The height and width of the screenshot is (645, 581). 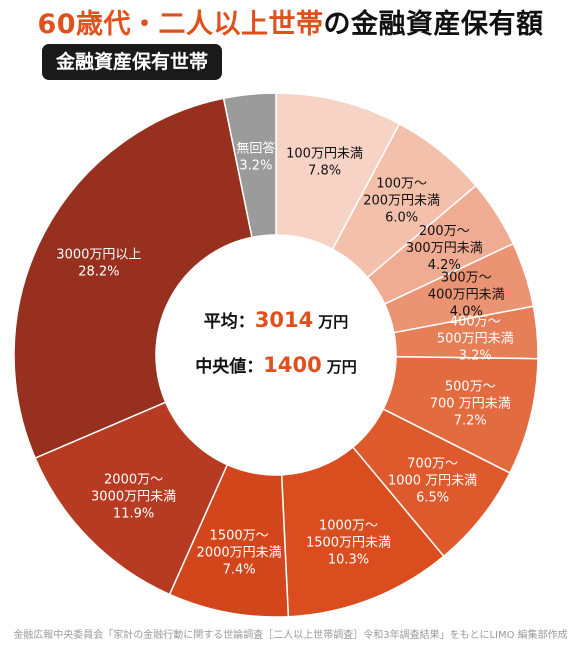 I want to click on slice-label-0: 100万円未満 7.8%, so click(x=324, y=162).